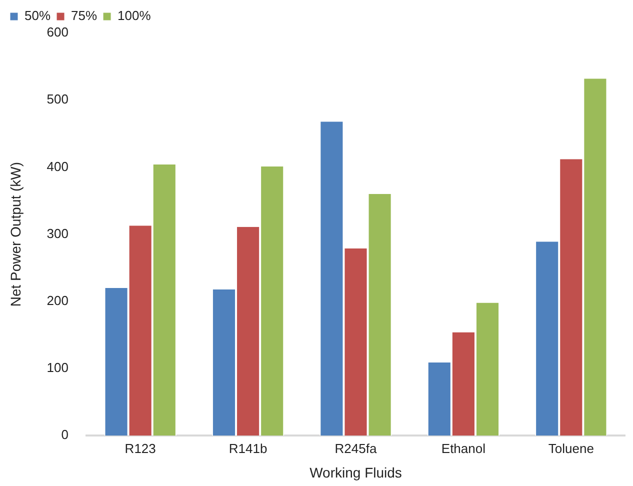  What do you see at coordinates (84, 16) in the screenshot?
I see `legend-label: 75%` at bounding box center [84, 16].